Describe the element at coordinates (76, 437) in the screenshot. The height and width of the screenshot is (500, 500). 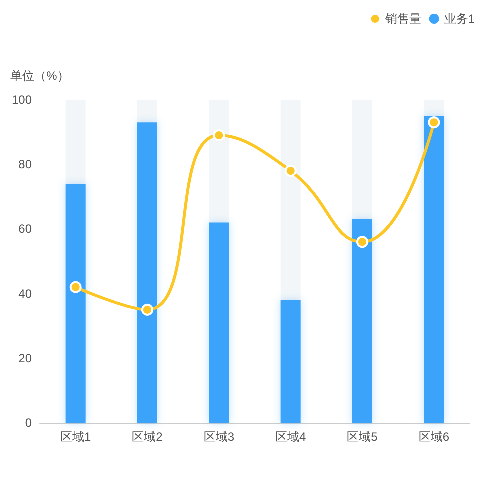
I see `x-tick-label: 区域1` at that location.